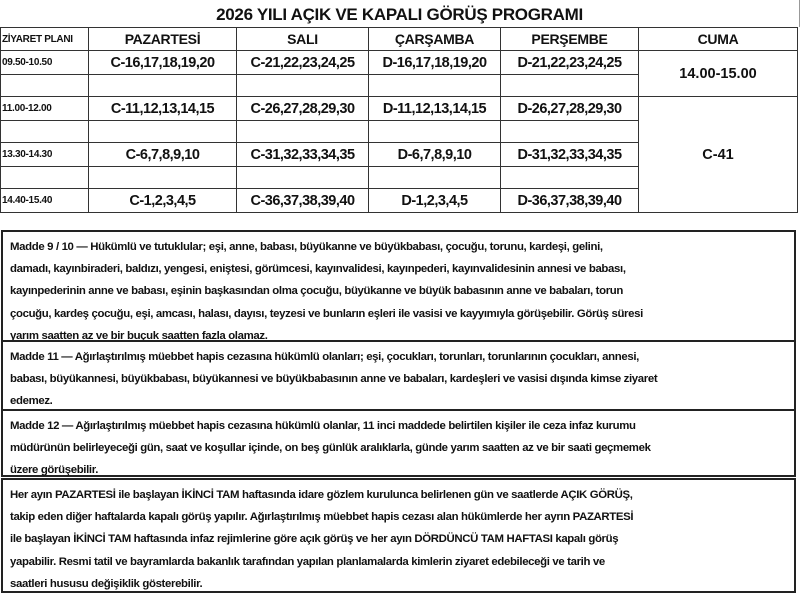 Image resolution: width=800 pixels, height=597 pixels. I want to click on header-tuesday: SALI, so click(302, 39).